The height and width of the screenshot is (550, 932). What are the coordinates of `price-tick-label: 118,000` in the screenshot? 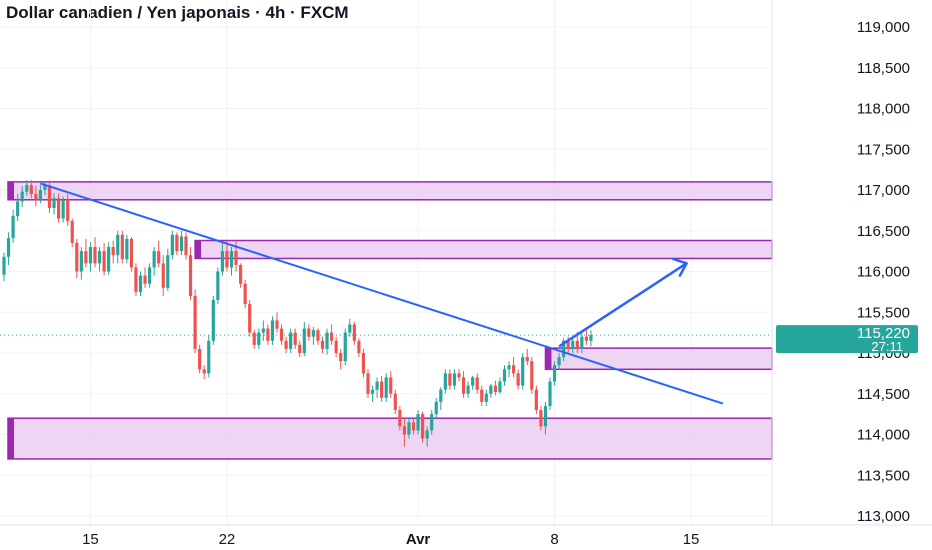 It's located at (883, 109).